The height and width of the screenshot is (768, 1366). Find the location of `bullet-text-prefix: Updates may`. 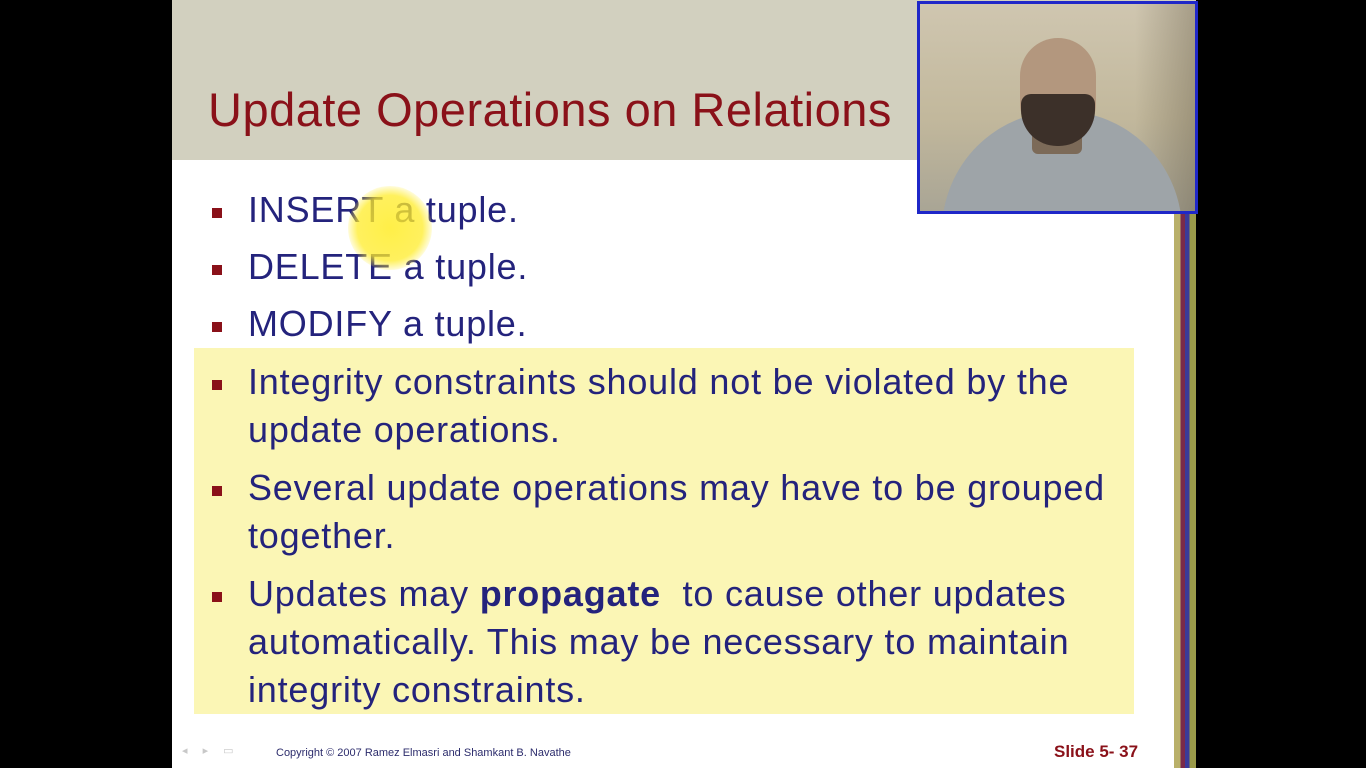

bullet-text-prefix: Updates may is located at coordinates (364, 593).